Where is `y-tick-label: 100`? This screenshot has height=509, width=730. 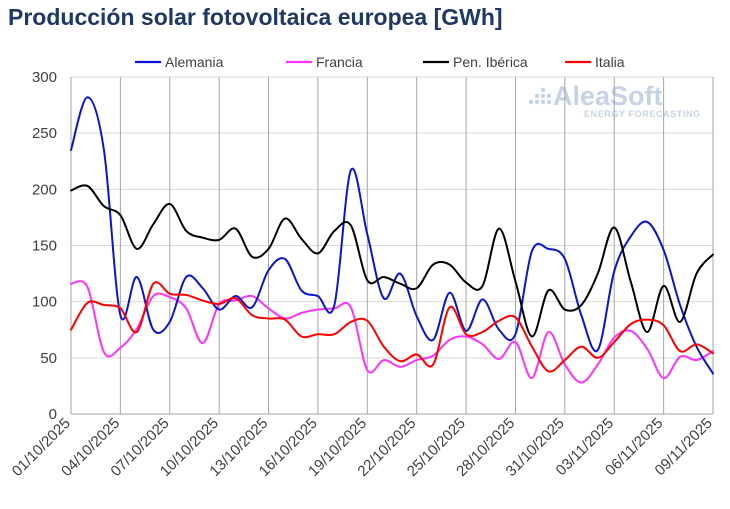 y-tick-label: 100 is located at coordinates (44, 302).